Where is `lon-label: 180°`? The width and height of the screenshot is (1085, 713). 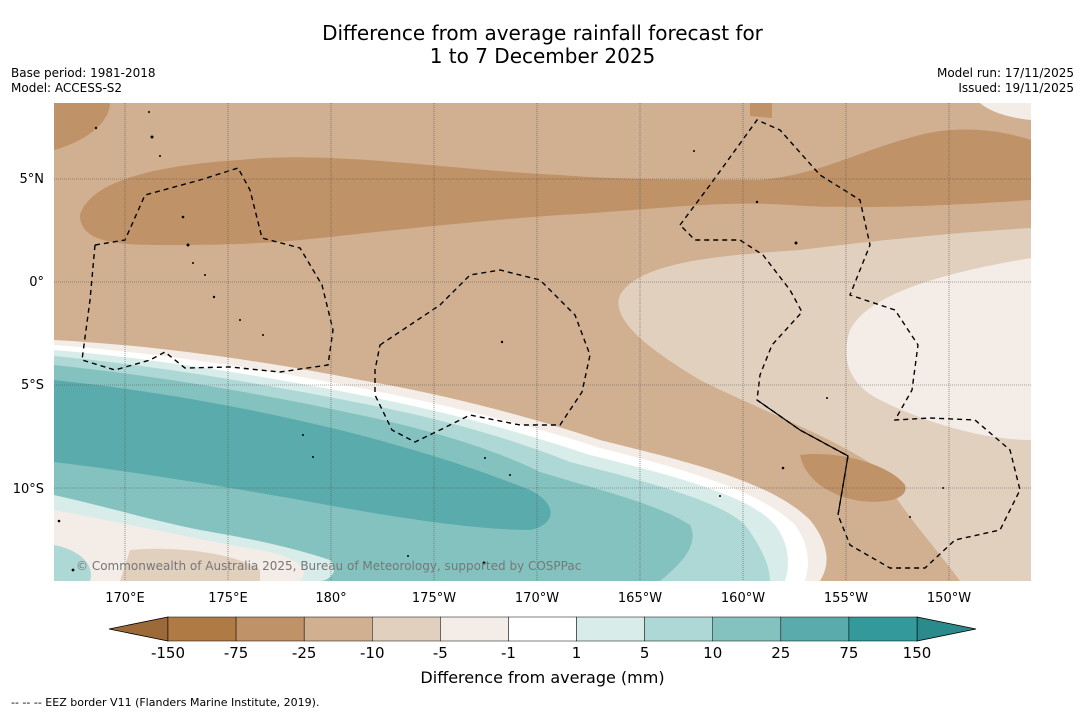
lon-label: 180° is located at coordinates (330, 598).